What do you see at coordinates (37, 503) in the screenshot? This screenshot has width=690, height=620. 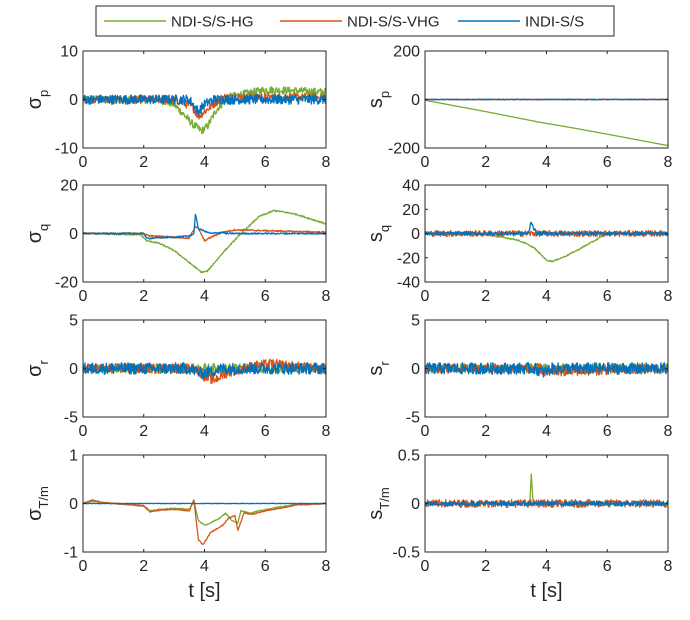 I see `y-axis-label: σT/m` at bounding box center [37, 503].